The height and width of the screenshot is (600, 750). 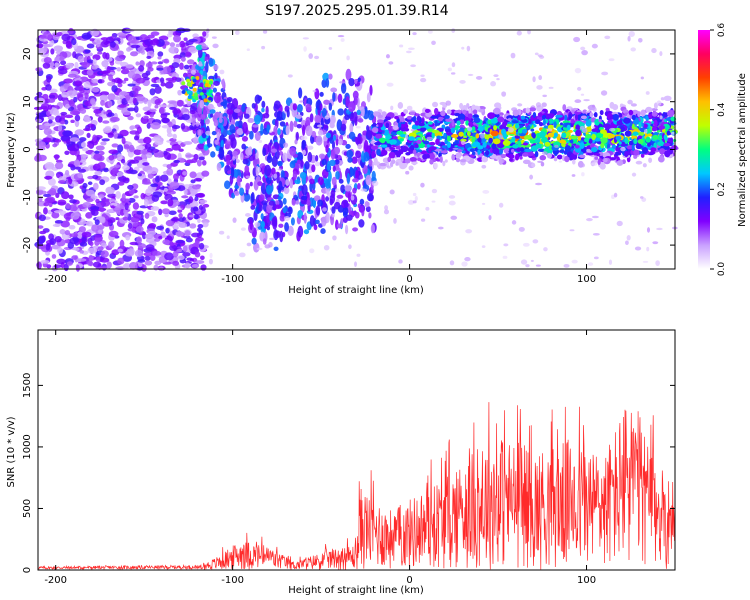 What do you see at coordinates (409, 279) in the screenshot?
I see `heatmap-x-tick-label: 0` at bounding box center [409, 279].